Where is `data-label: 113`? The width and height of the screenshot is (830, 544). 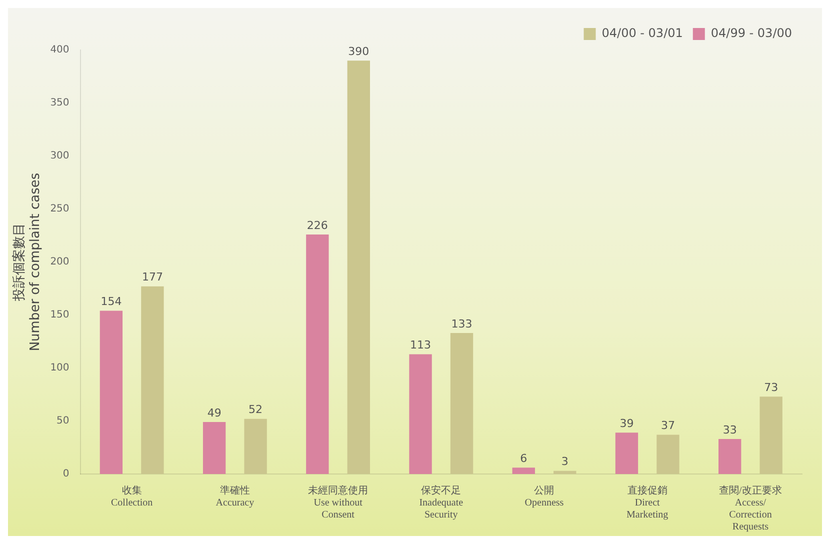 data-label: 113 is located at coordinates (421, 345).